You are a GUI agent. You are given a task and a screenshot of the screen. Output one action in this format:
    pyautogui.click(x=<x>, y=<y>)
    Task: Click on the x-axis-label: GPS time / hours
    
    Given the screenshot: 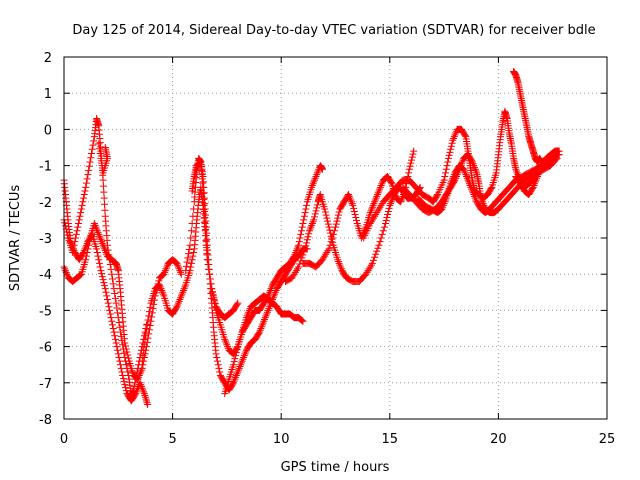 What is the action you would take?
    pyautogui.click(x=335, y=467)
    